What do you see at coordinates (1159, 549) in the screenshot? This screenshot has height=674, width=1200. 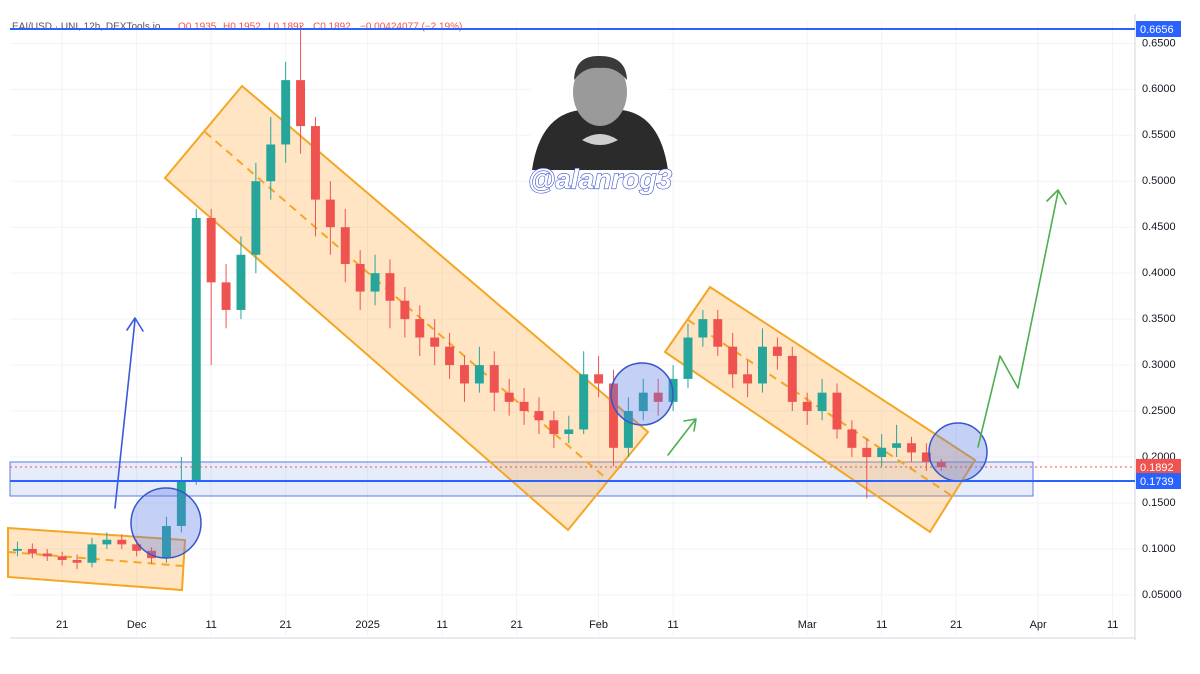 I see `y-tick-label: 0.1000` at bounding box center [1159, 549].